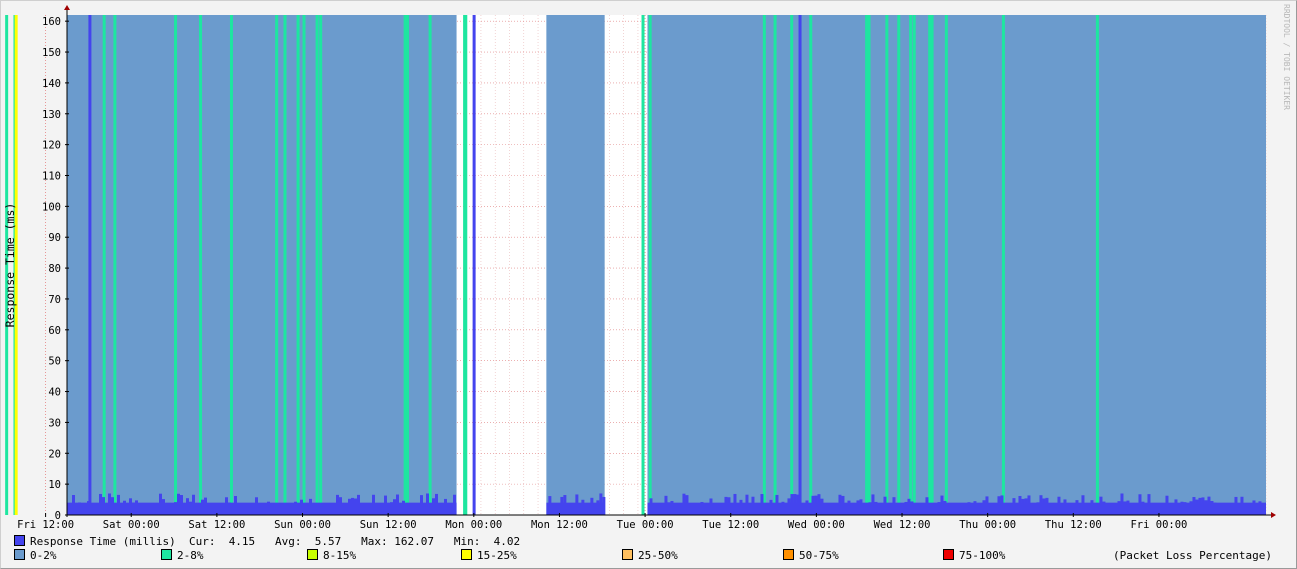  What do you see at coordinates (658, 555) in the screenshot?
I see `legend-label: 25-50%` at bounding box center [658, 555].